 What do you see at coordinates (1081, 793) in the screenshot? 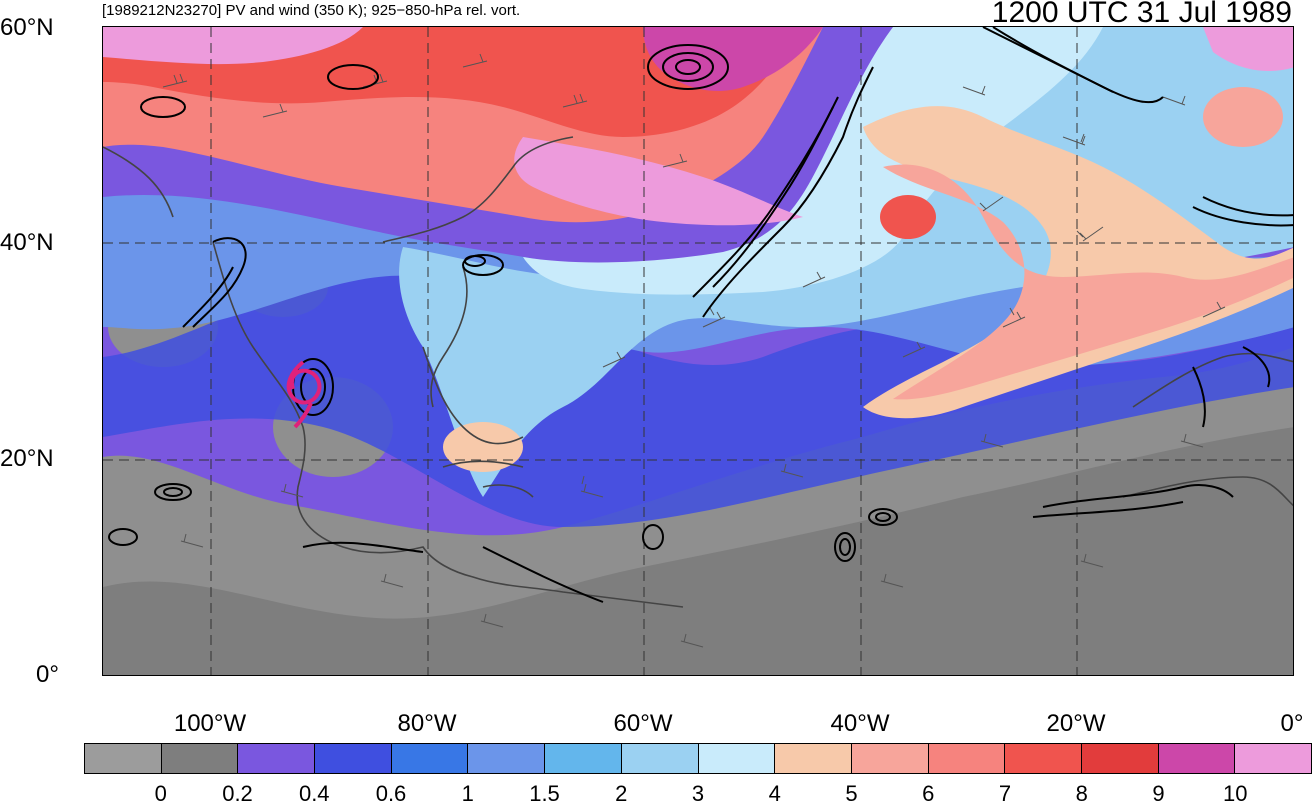
I see `colorbar-label: 8` at bounding box center [1081, 793].